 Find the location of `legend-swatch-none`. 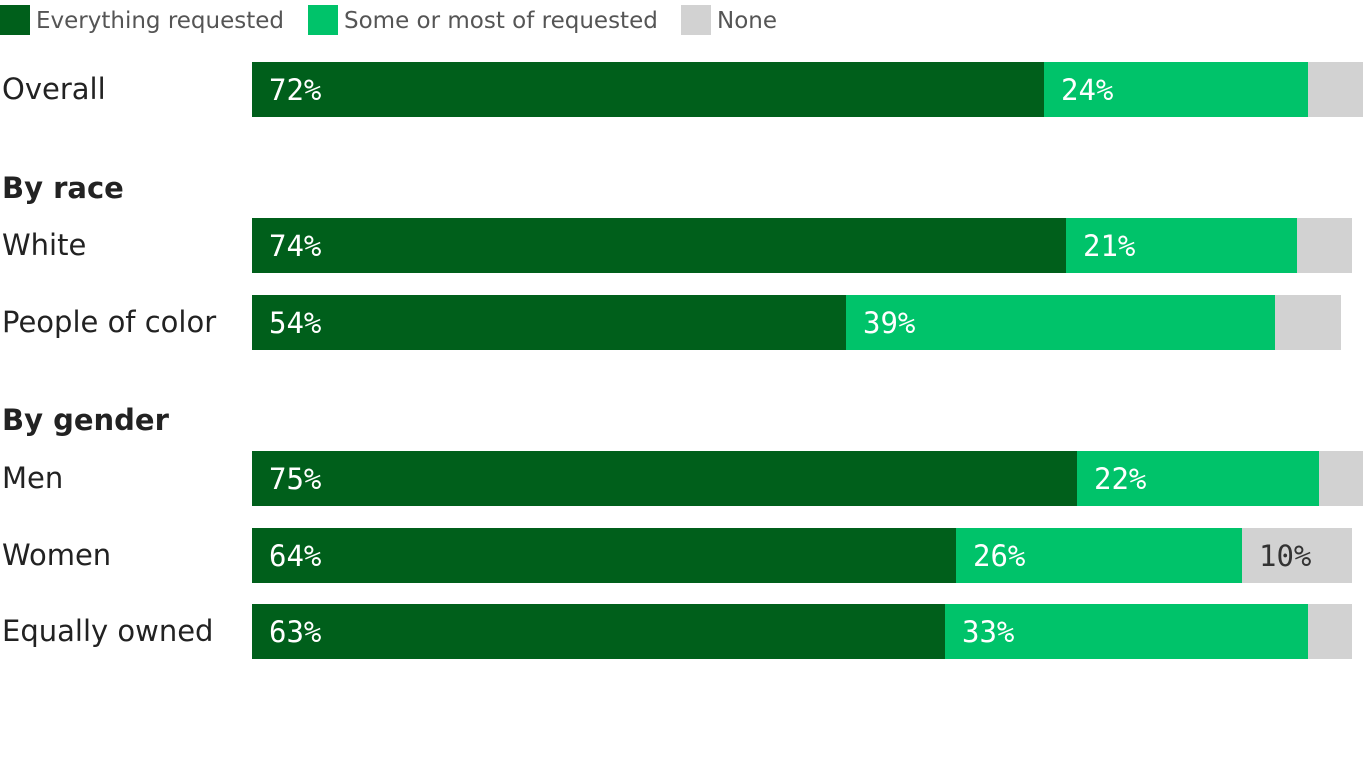

legend-swatch-none is located at coordinates (696, 20).